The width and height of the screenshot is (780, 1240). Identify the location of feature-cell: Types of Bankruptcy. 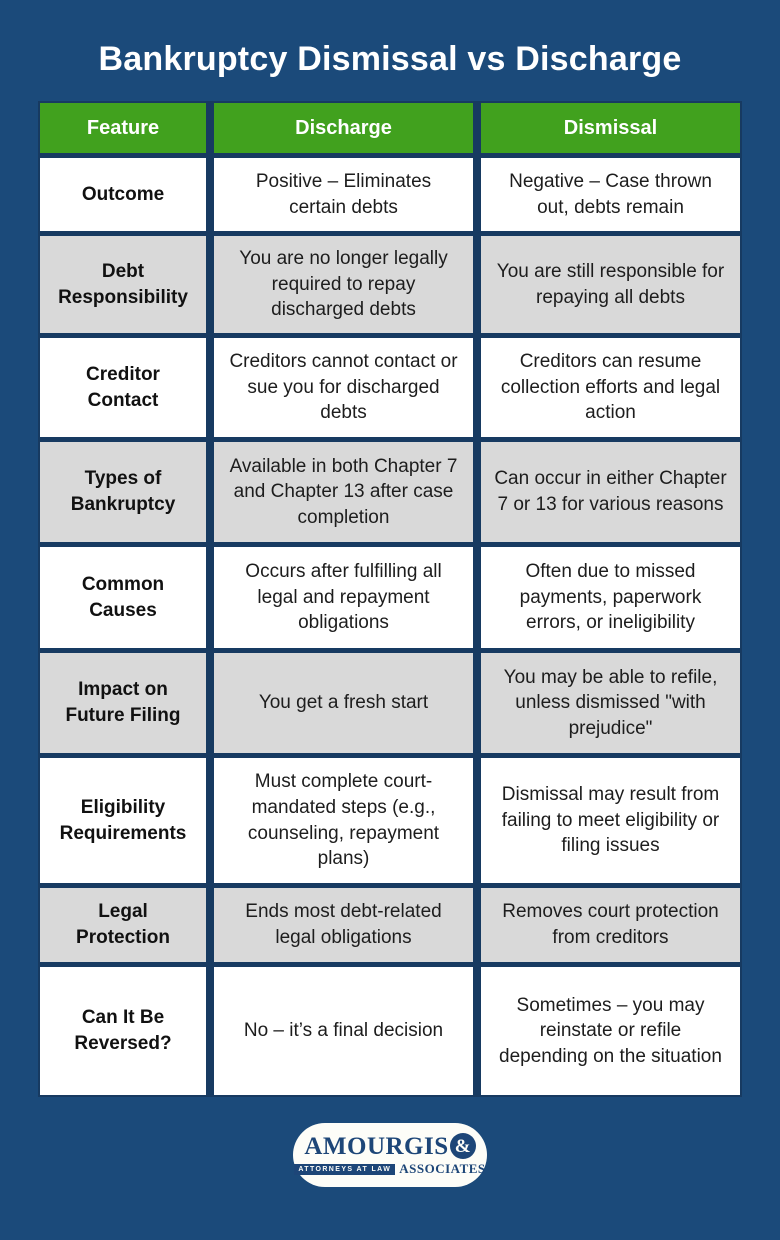
(123, 492).